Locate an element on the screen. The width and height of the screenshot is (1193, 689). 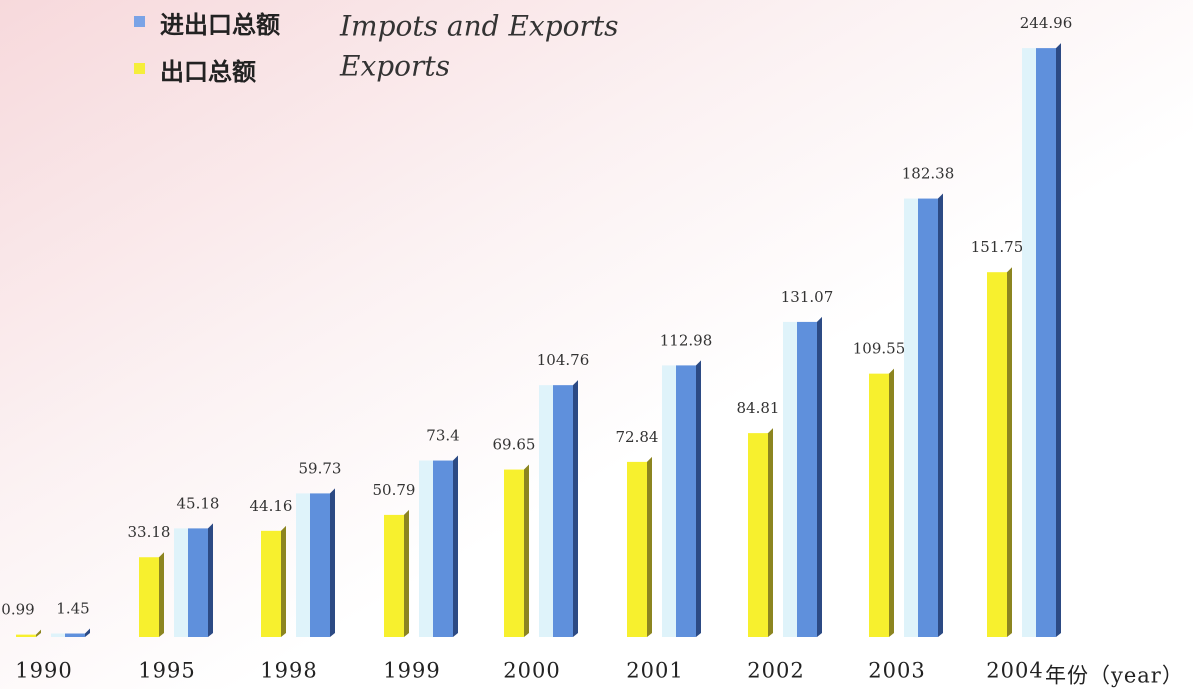
value-label: 104.76 is located at coordinates (563, 360).